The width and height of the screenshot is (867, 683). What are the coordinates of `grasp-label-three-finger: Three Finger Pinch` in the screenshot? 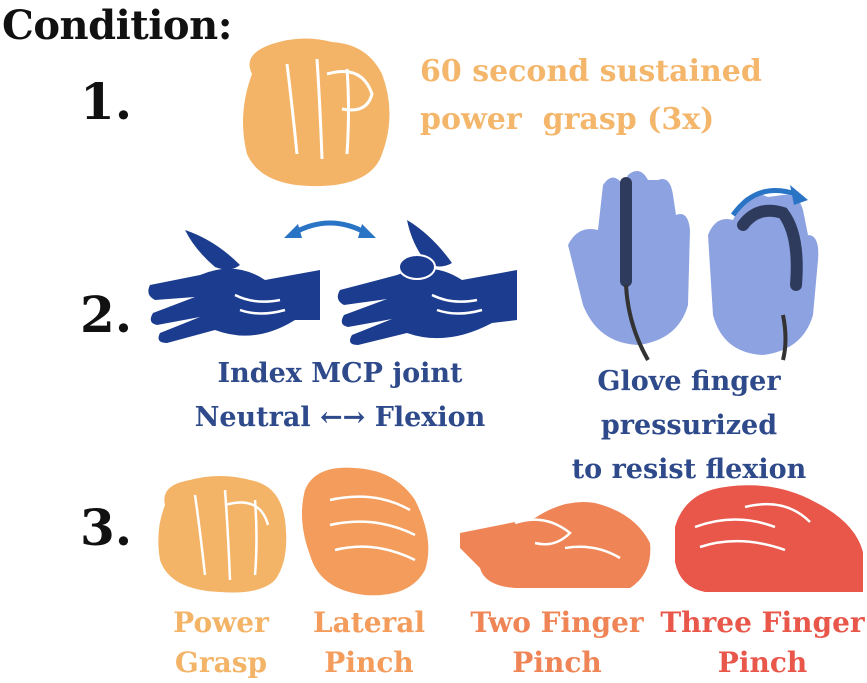 It's located at (762, 642).